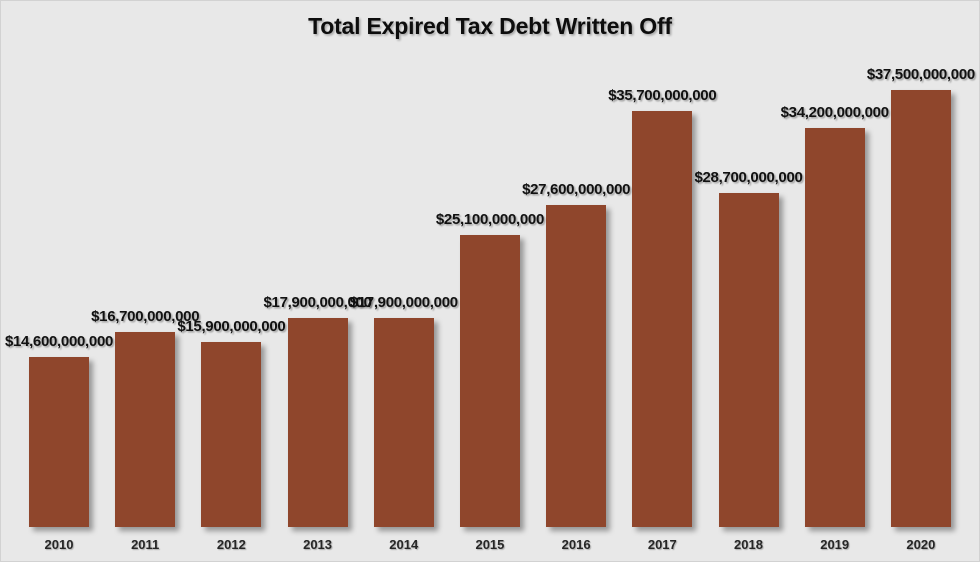  What do you see at coordinates (834, 112) in the screenshot?
I see `bar-value-label: $34,200,000,000` at bounding box center [834, 112].